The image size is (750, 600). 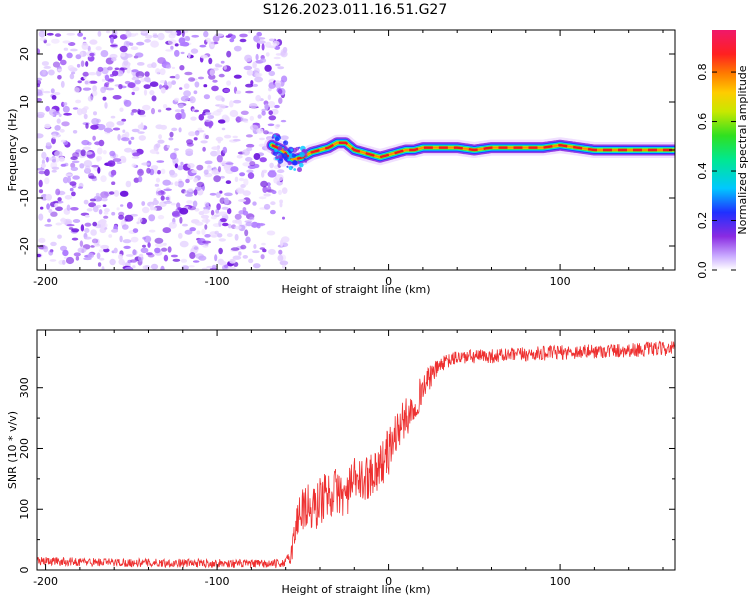 What do you see at coordinates (24, 570) in the screenshot?
I see `snr-y-tick-label: 0` at bounding box center [24, 570].